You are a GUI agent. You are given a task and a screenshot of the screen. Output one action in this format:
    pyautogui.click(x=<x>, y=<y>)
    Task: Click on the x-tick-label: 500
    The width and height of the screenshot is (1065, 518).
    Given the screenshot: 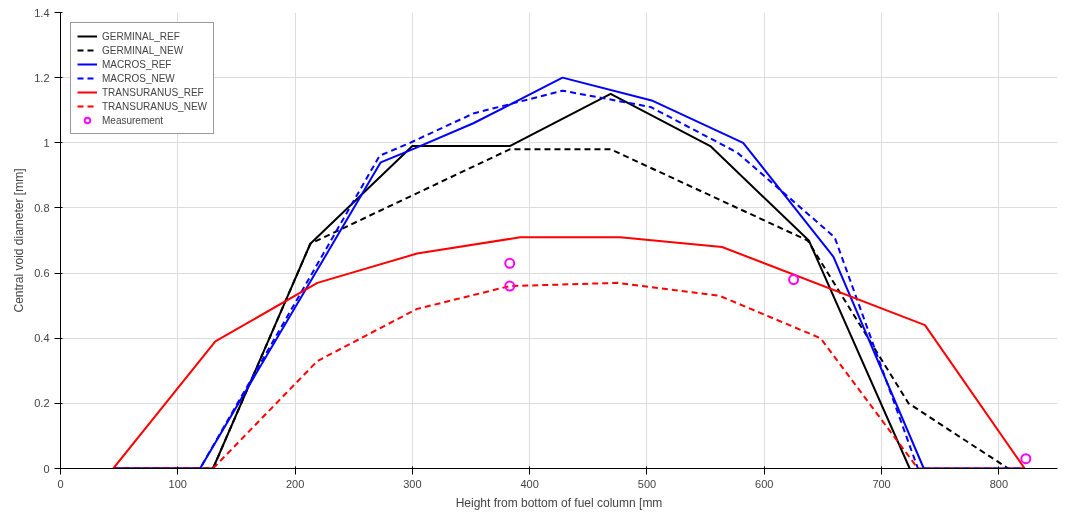 What is the action you would take?
    pyautogui.click(x=647, y=483)
    